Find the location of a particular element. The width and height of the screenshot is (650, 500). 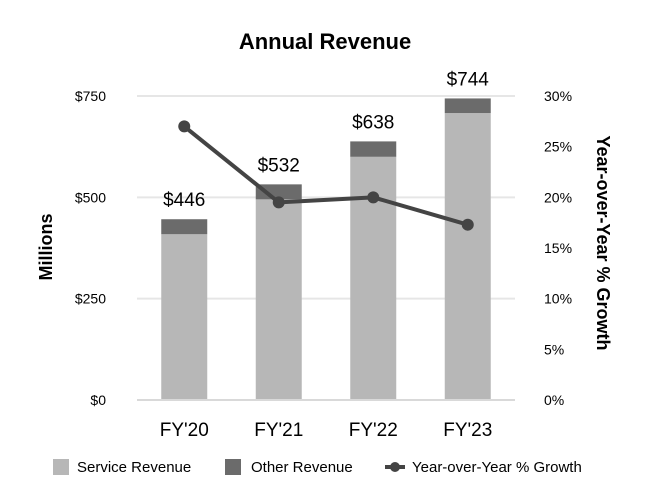

y2-tick-label: 25% is located at coordinates (558, 147).